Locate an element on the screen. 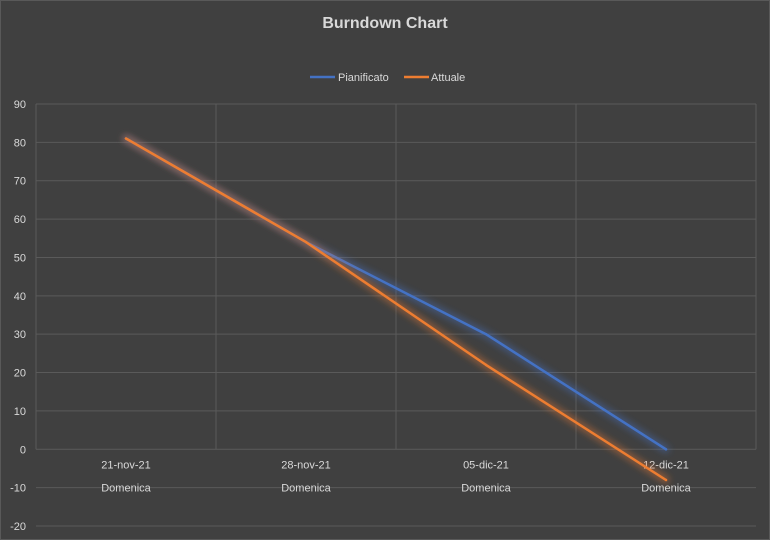  y-tick-label: -10 is located at coordinates (18, 489).